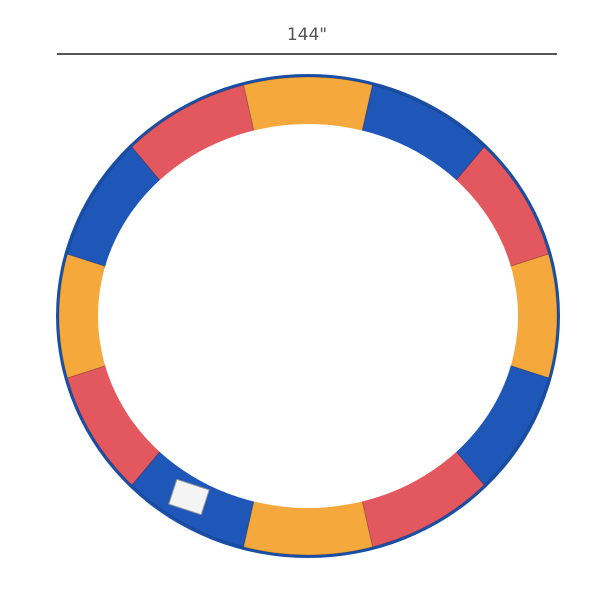 Image resolution: width=600 pixels, height=600 pixels. What do you see at coordinates (189, 497) in the screenshot?
I see `pad-tag` at bounding box center [189, 497].